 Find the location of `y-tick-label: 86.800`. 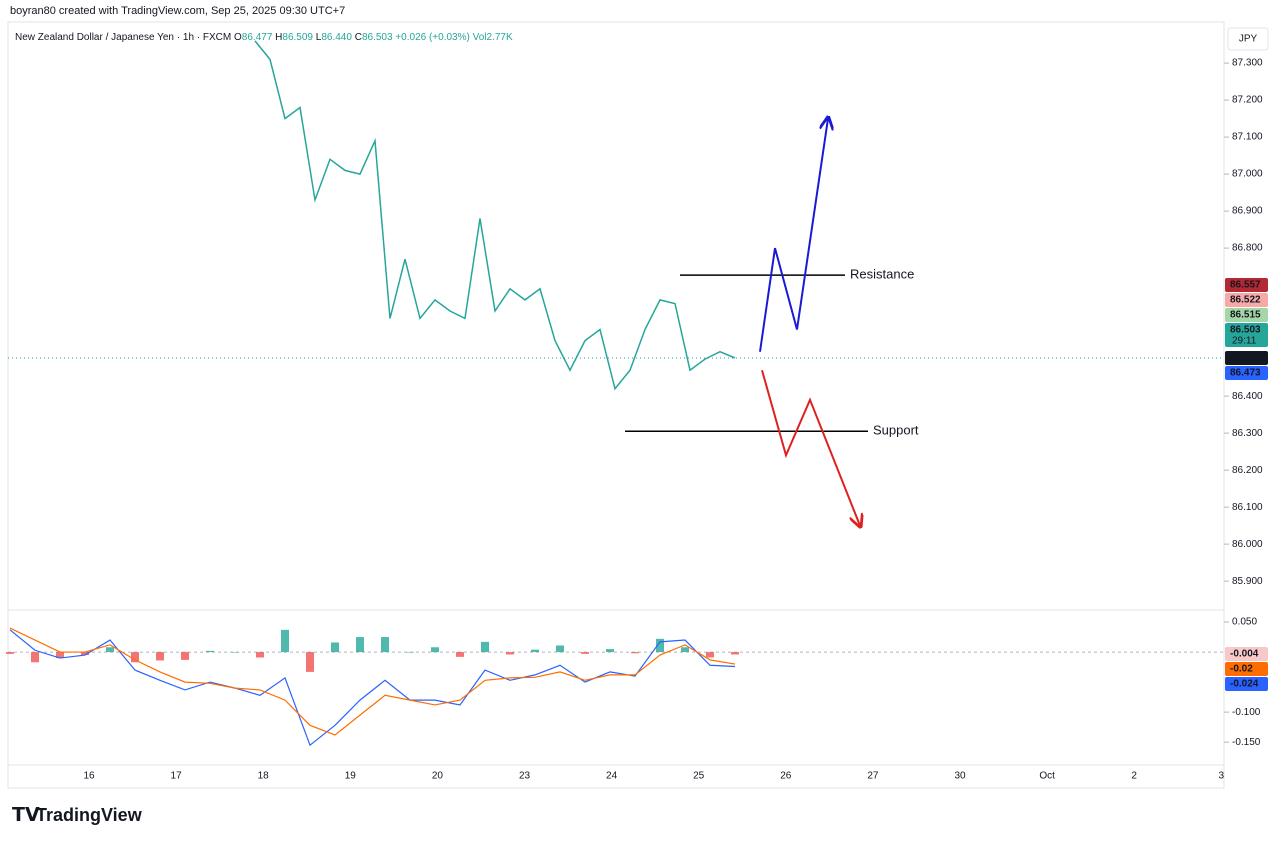

y-tick-label: 86.800 is located at coordinates (1247, 248).